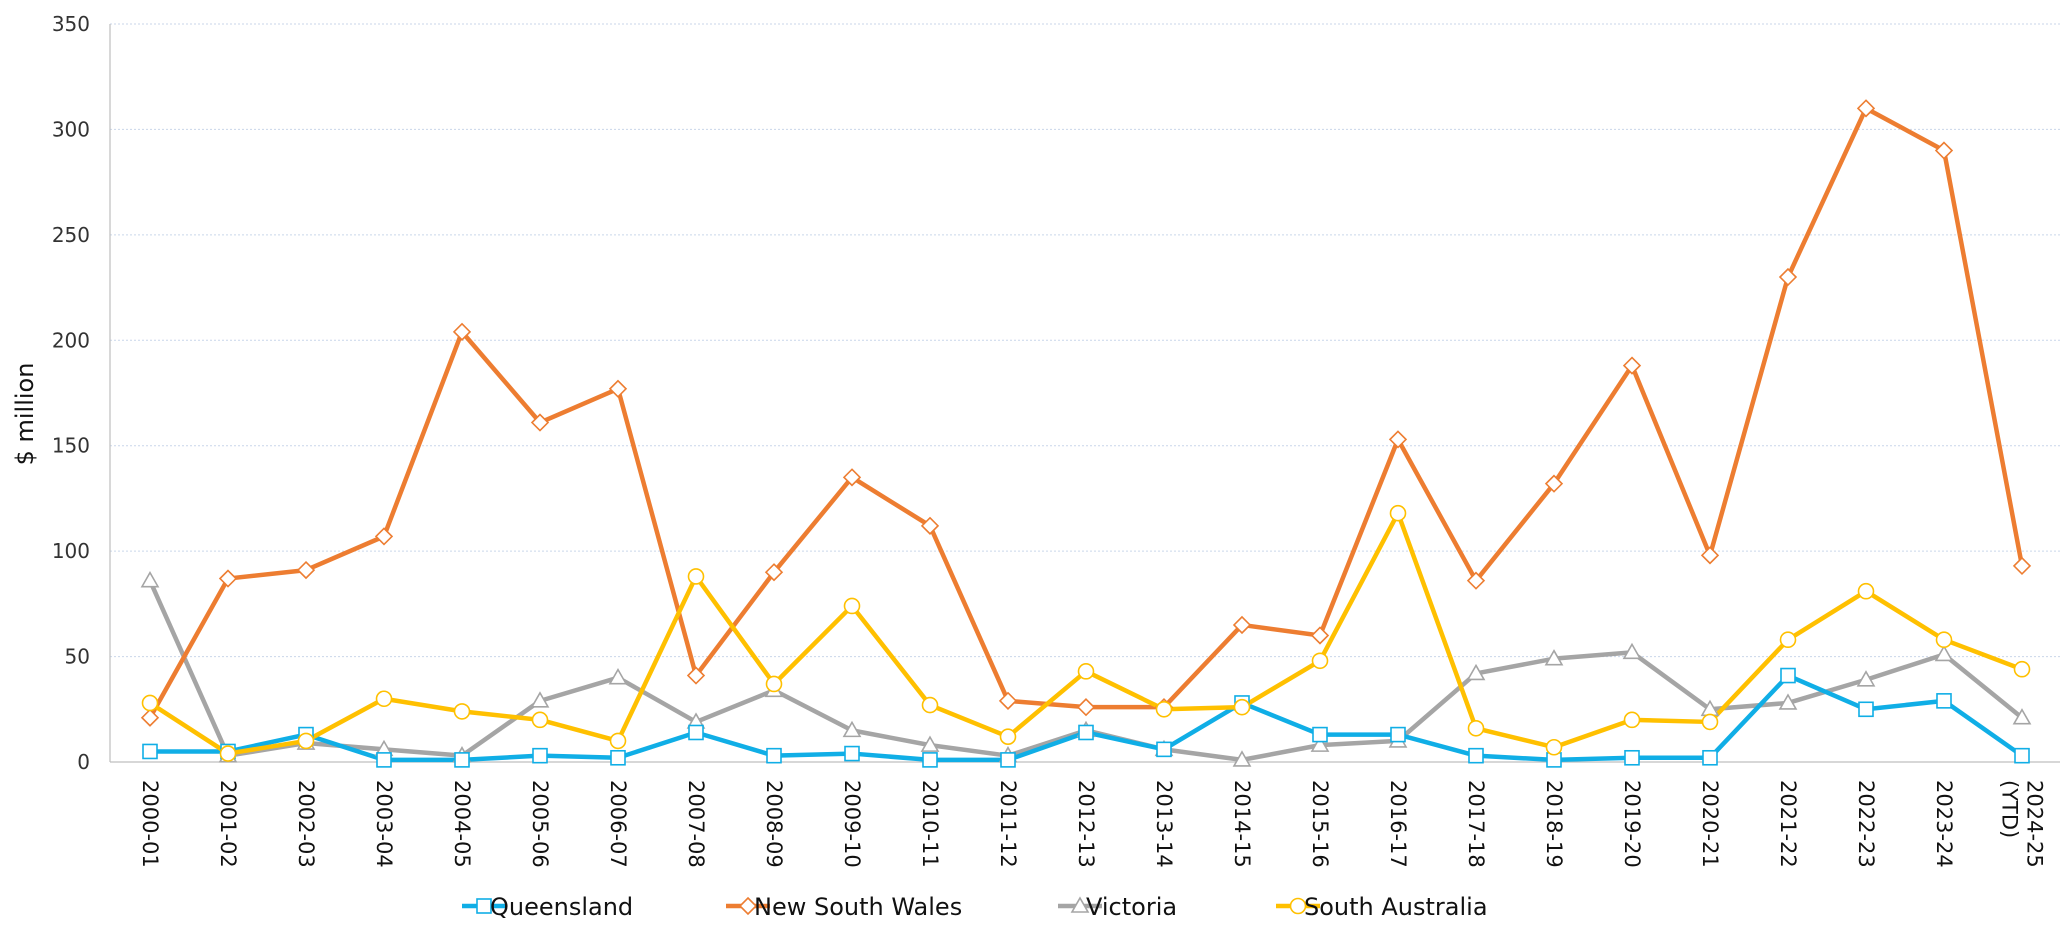  What do you see at coordinates (150, 824) in the screenshot?
I see `x-tick-label: 2000-01` at bounding box center [150, 824].